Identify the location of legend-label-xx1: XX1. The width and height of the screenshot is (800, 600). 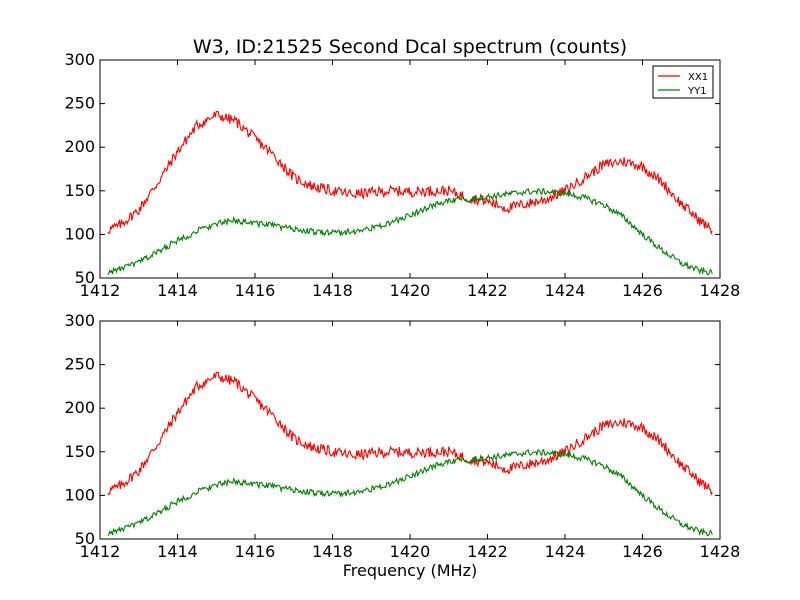
(698, 77).